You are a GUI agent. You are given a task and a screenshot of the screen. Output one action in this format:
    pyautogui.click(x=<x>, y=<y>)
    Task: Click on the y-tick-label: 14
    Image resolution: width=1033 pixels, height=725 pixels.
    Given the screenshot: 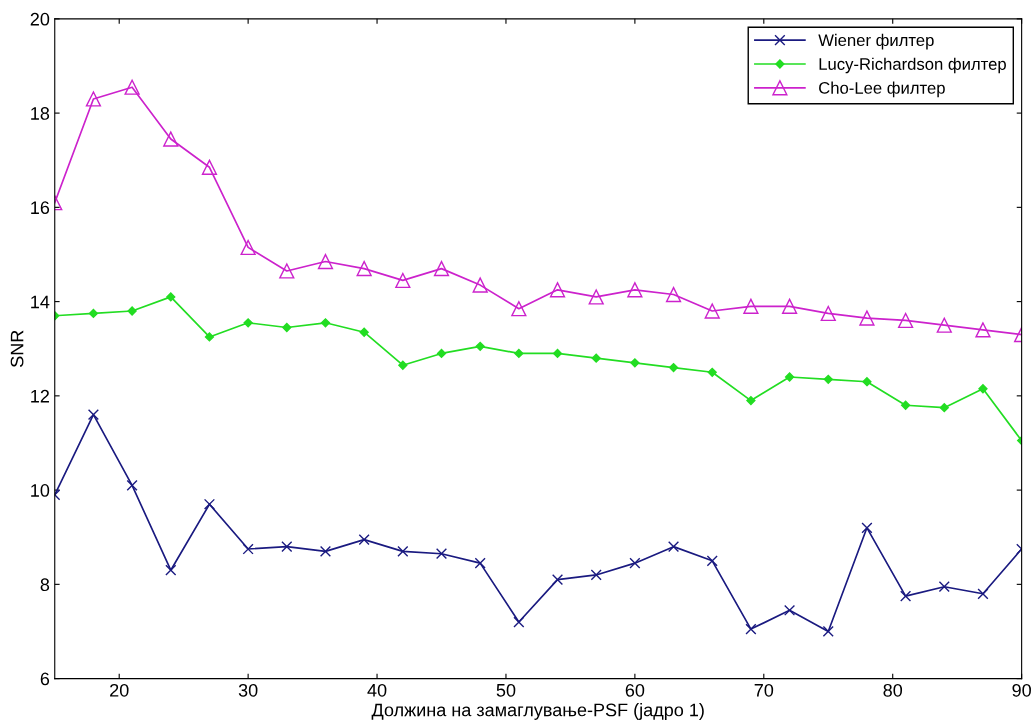 What is the action you would take?
    pyautogui.click(x=40, y=302)
    